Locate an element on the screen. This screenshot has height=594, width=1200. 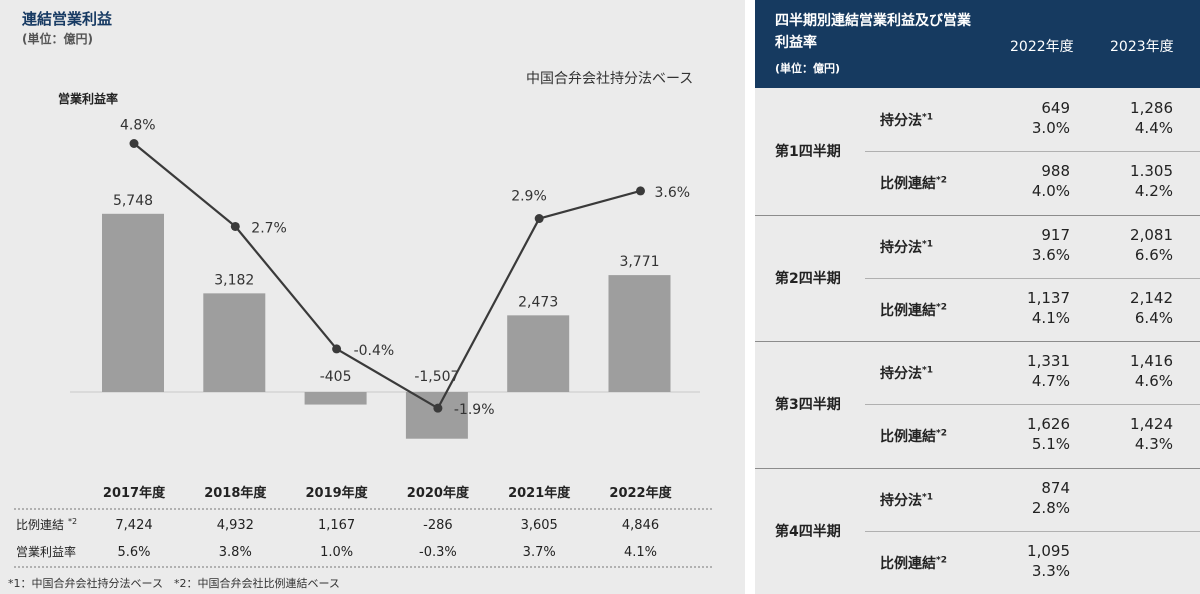
x-tick-label: 2022年度 is located at coordinates (640, 493).